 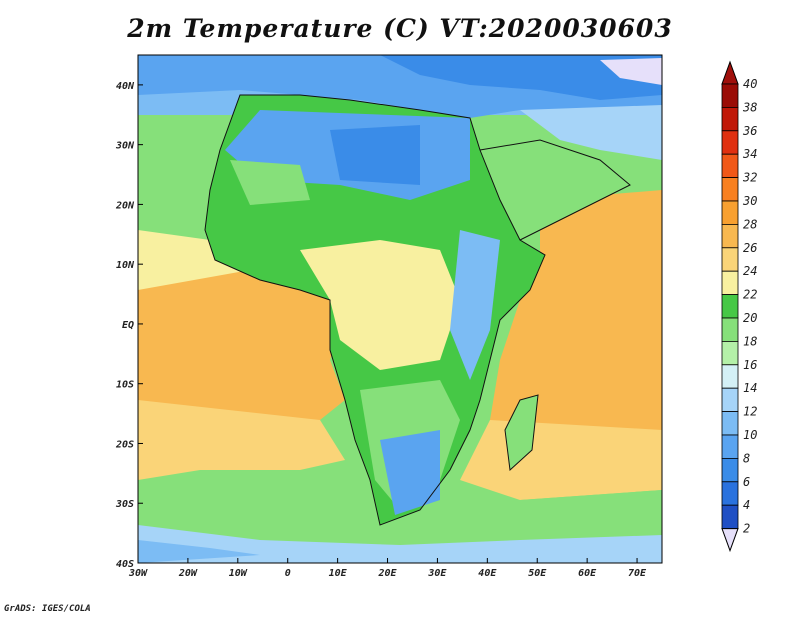 I want to click on lon-tick-label: 30W, so click(x=138, y=573).